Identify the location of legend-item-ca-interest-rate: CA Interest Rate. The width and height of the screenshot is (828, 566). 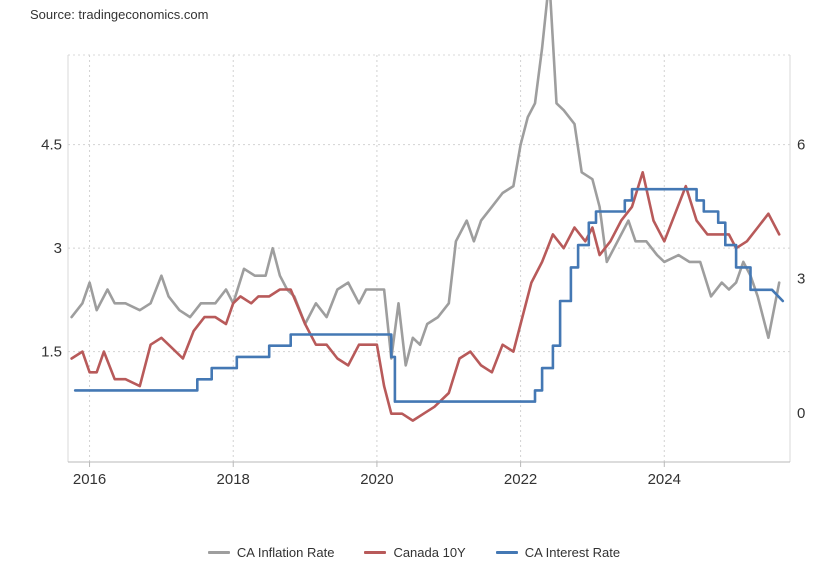
(558, 552).